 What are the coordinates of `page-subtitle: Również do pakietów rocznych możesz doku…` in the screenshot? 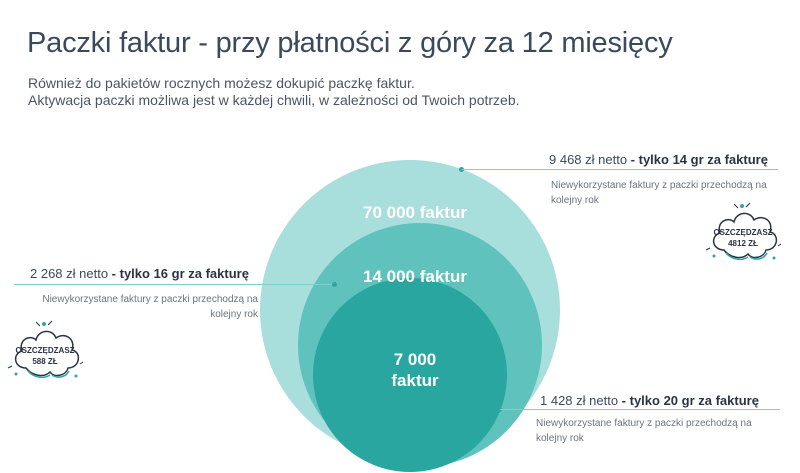 It's located at (274, 92).